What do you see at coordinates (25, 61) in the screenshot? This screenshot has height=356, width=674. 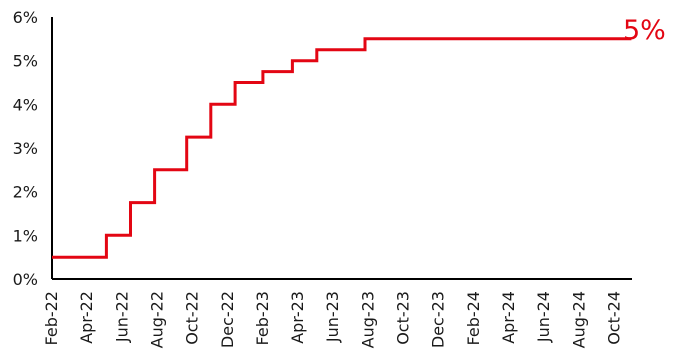 I see `y-tick-label: 5%` at bounding box center [25, 61].